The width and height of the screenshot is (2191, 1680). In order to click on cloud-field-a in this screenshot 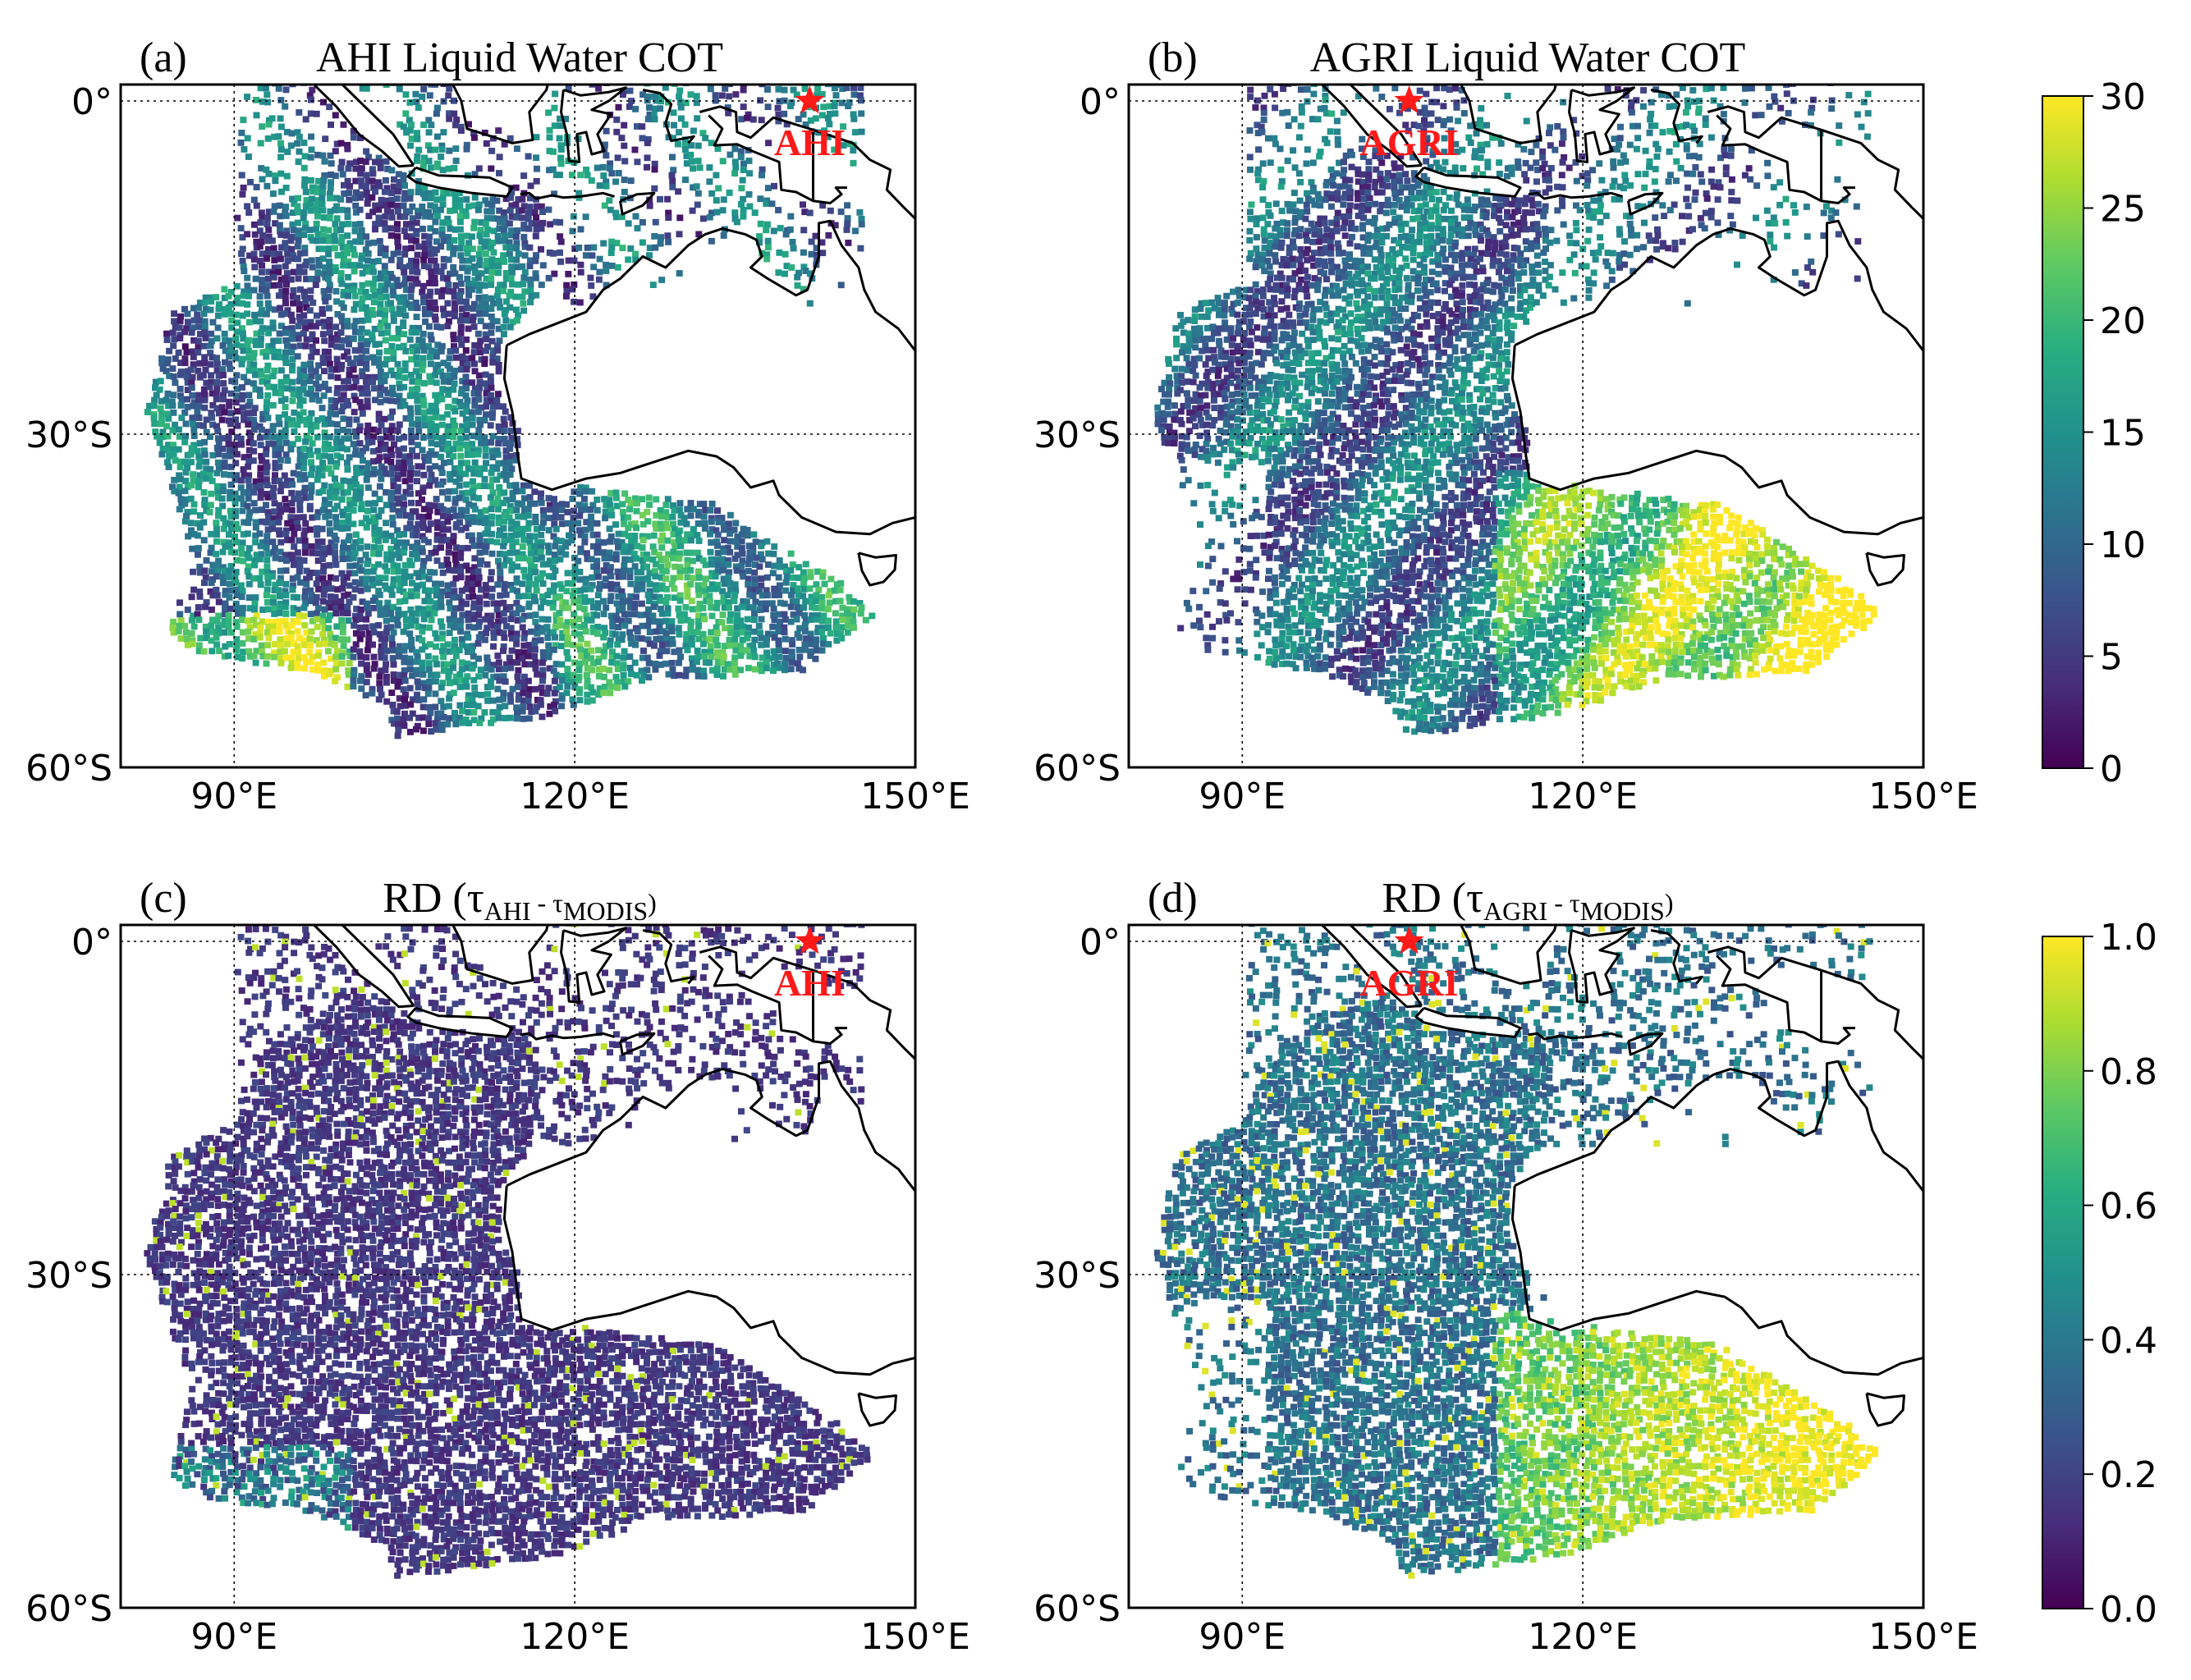, I will do `click(510, 412)`.